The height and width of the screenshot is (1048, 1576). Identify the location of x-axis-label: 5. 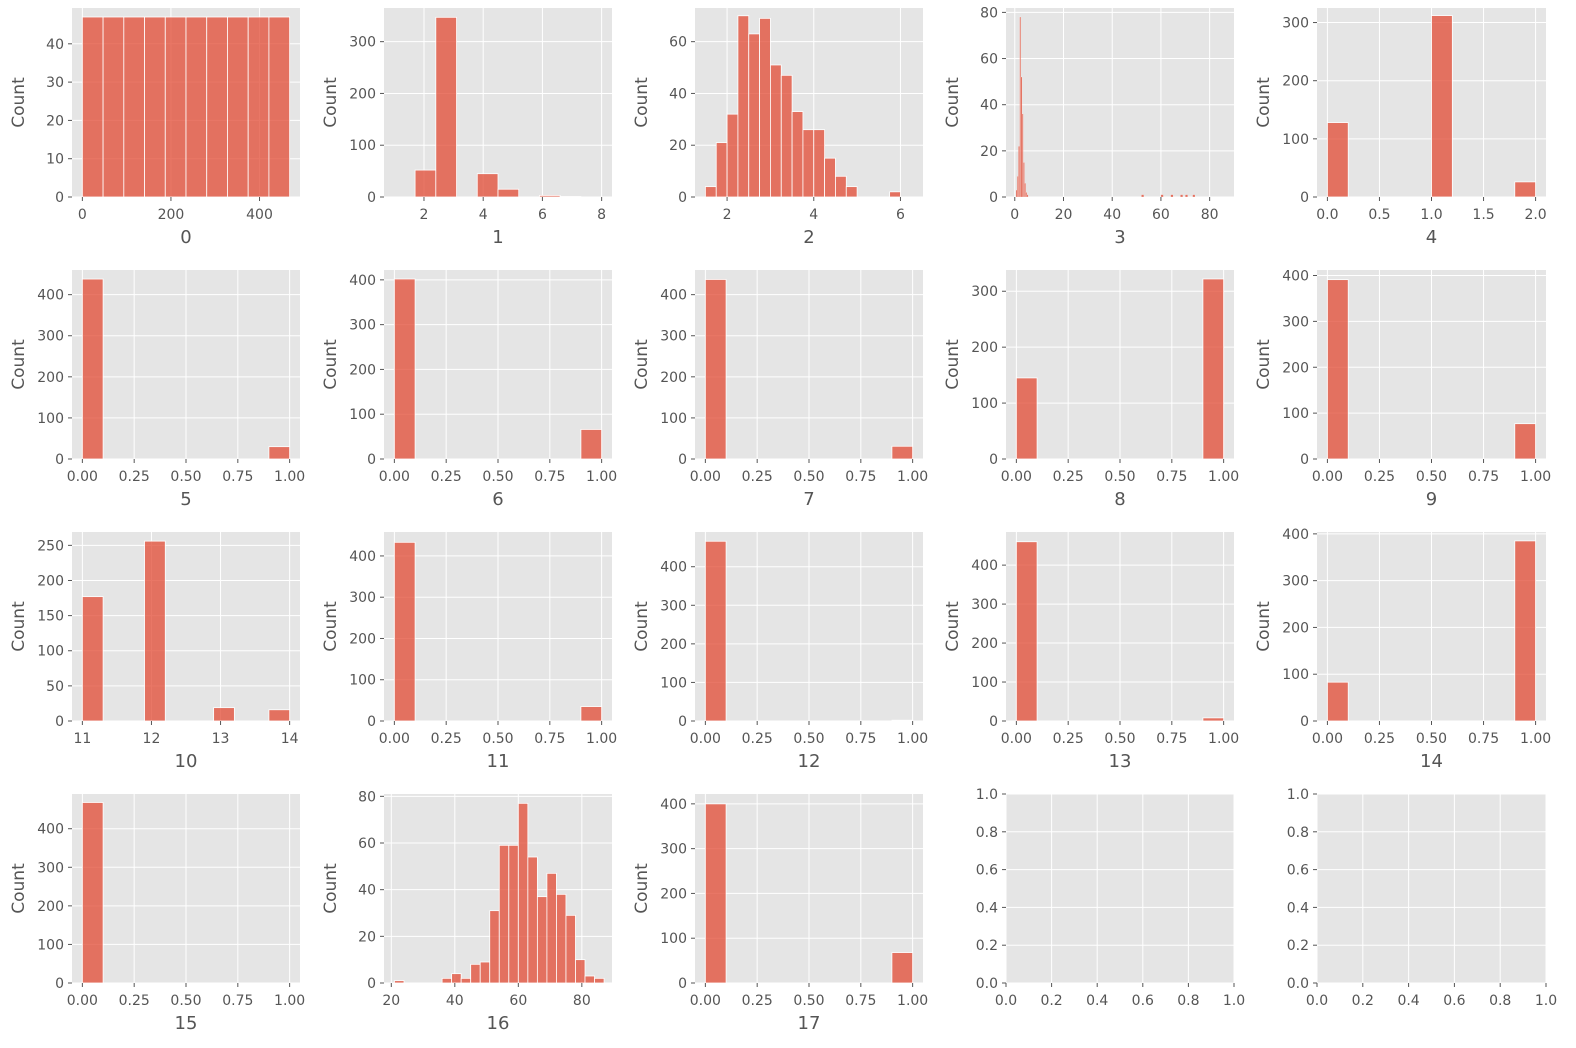
(185, 499).